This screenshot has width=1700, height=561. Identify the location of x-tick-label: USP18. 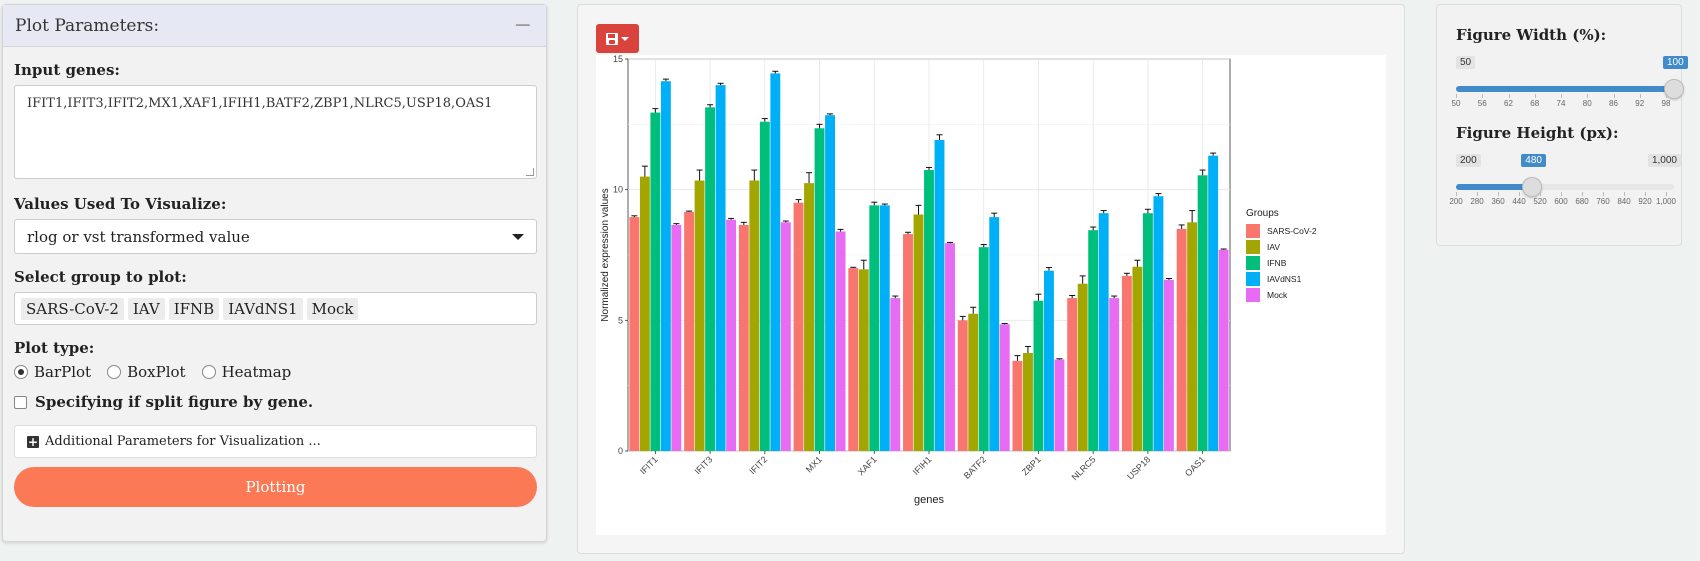
(1138, 467).